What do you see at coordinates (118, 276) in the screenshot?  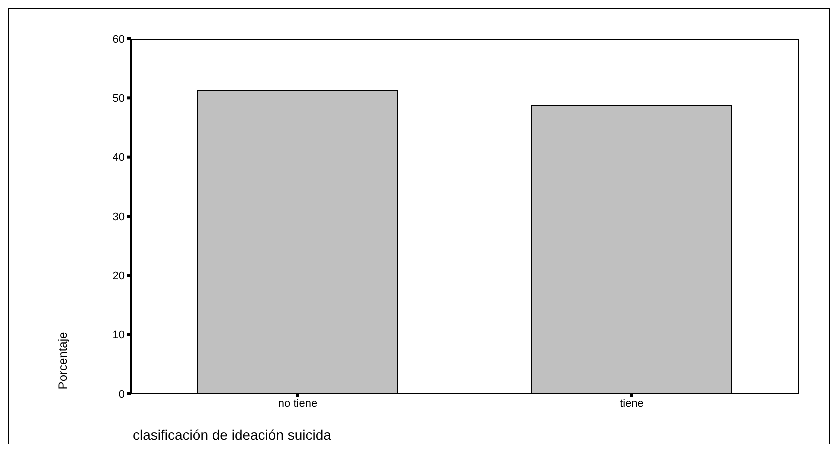 I see `y-tick-label: 20` at bounding box center [118, 276].